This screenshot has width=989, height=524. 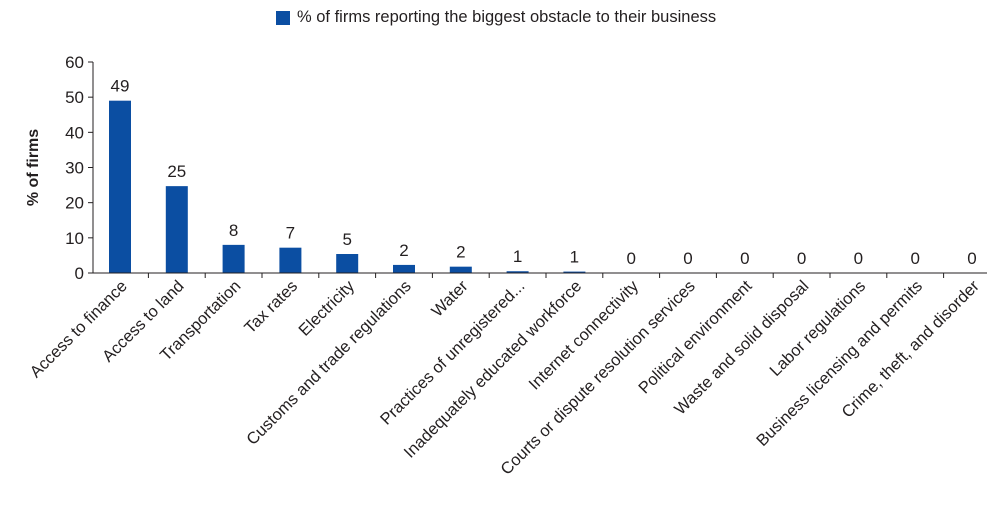 I want to click on category-label: Political environment, so click(x=695, y=337).